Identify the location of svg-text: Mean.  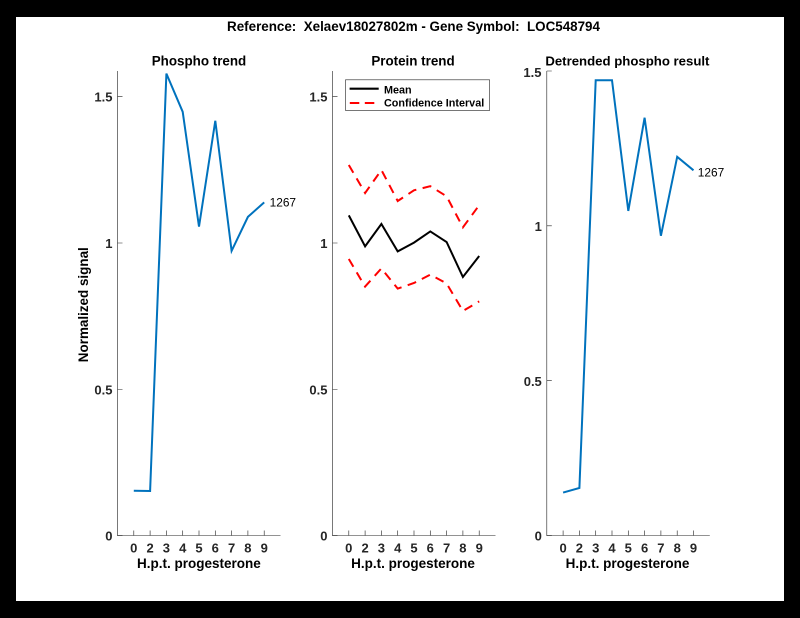
(398, 91).